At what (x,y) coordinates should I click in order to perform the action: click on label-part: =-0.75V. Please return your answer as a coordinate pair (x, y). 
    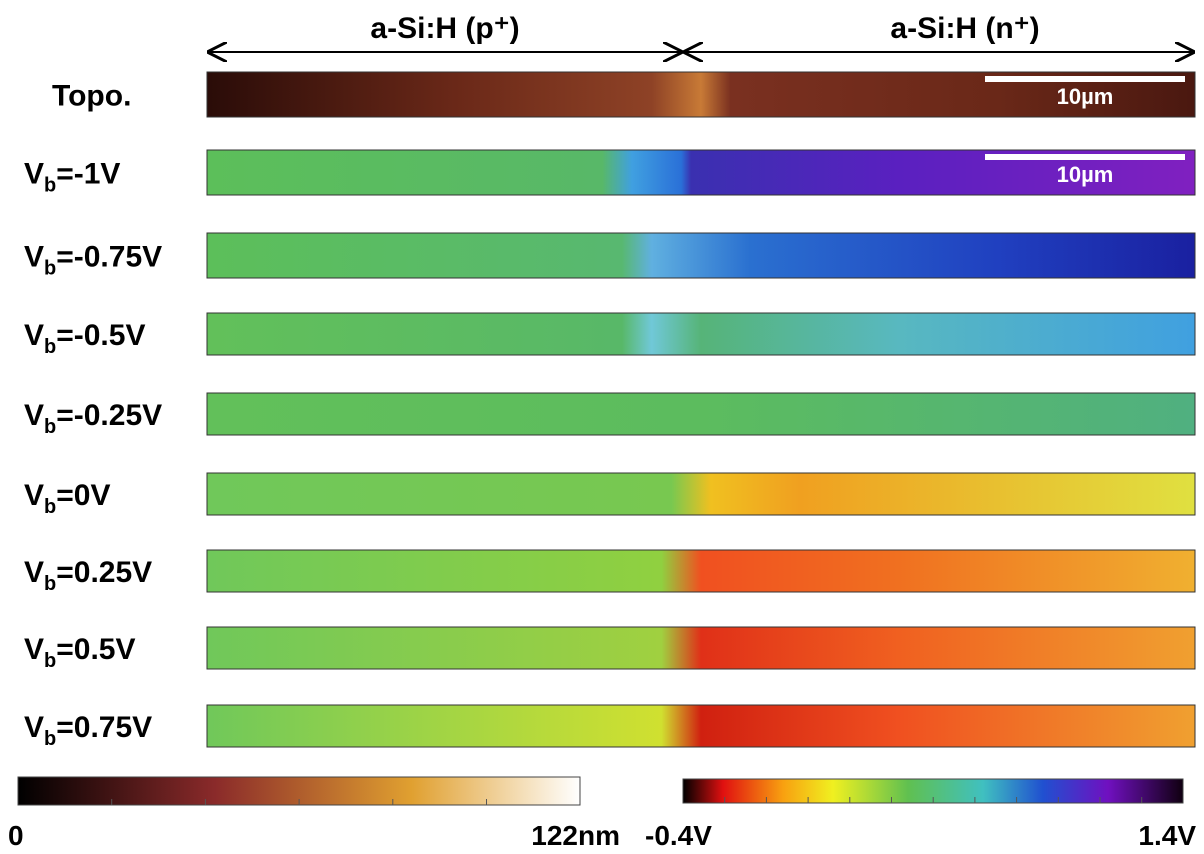
    Looking at the image, I should click on (109, 257).